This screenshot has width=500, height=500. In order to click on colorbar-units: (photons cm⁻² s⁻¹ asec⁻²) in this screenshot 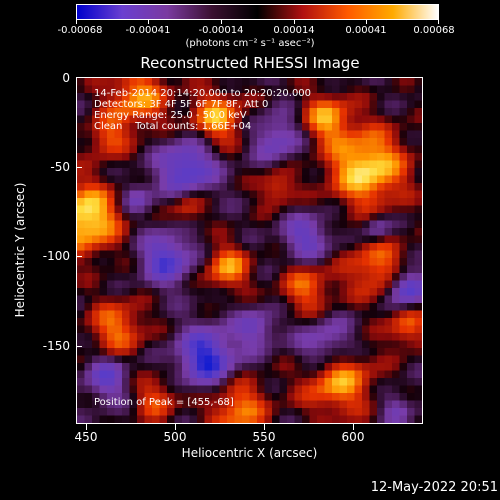, I will do `click(250, 43)`.